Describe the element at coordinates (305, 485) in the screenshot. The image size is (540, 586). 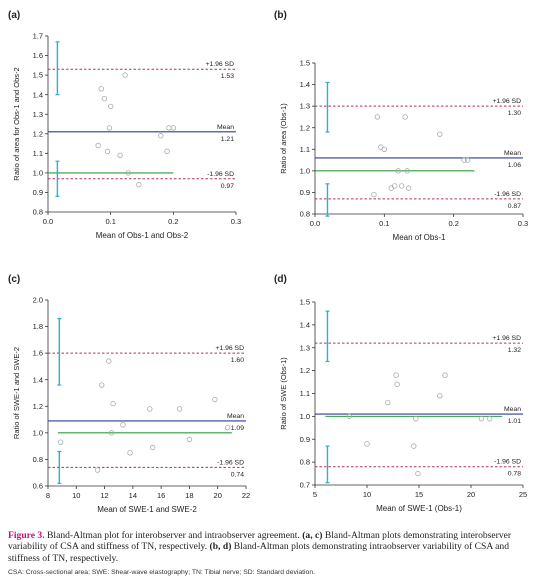
I see `y-tick-label: 0.7` at that location.